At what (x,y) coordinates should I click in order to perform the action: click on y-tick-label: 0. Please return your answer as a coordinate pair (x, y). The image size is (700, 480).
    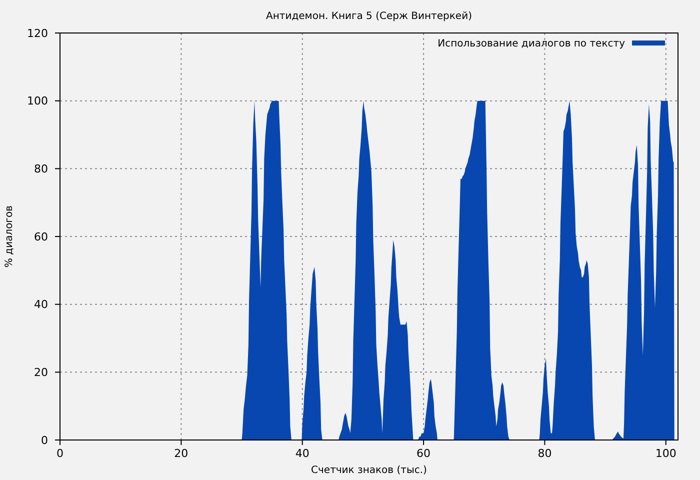
    Looking at the image, I should click on (44, 440).